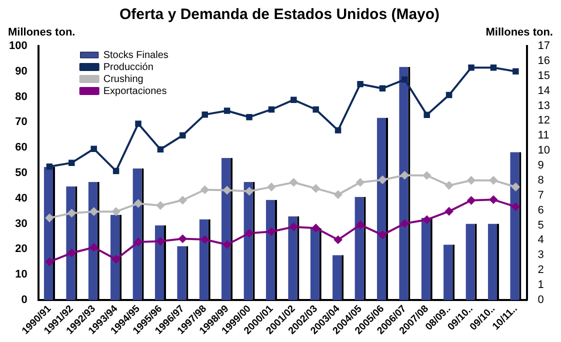 The width and height of the screenshot is (561, 342). What do you see at coordinates (21, 71) in the screenshot?
I see `y-tick-label: 90` at bounding box center [21, 71].